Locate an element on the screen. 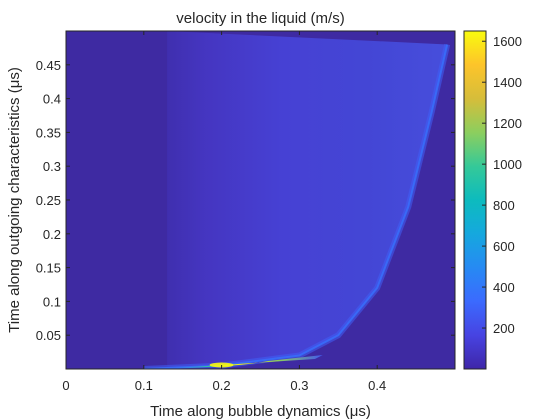  y-tick-label: 0.35 is located at coordinates (48, 132).